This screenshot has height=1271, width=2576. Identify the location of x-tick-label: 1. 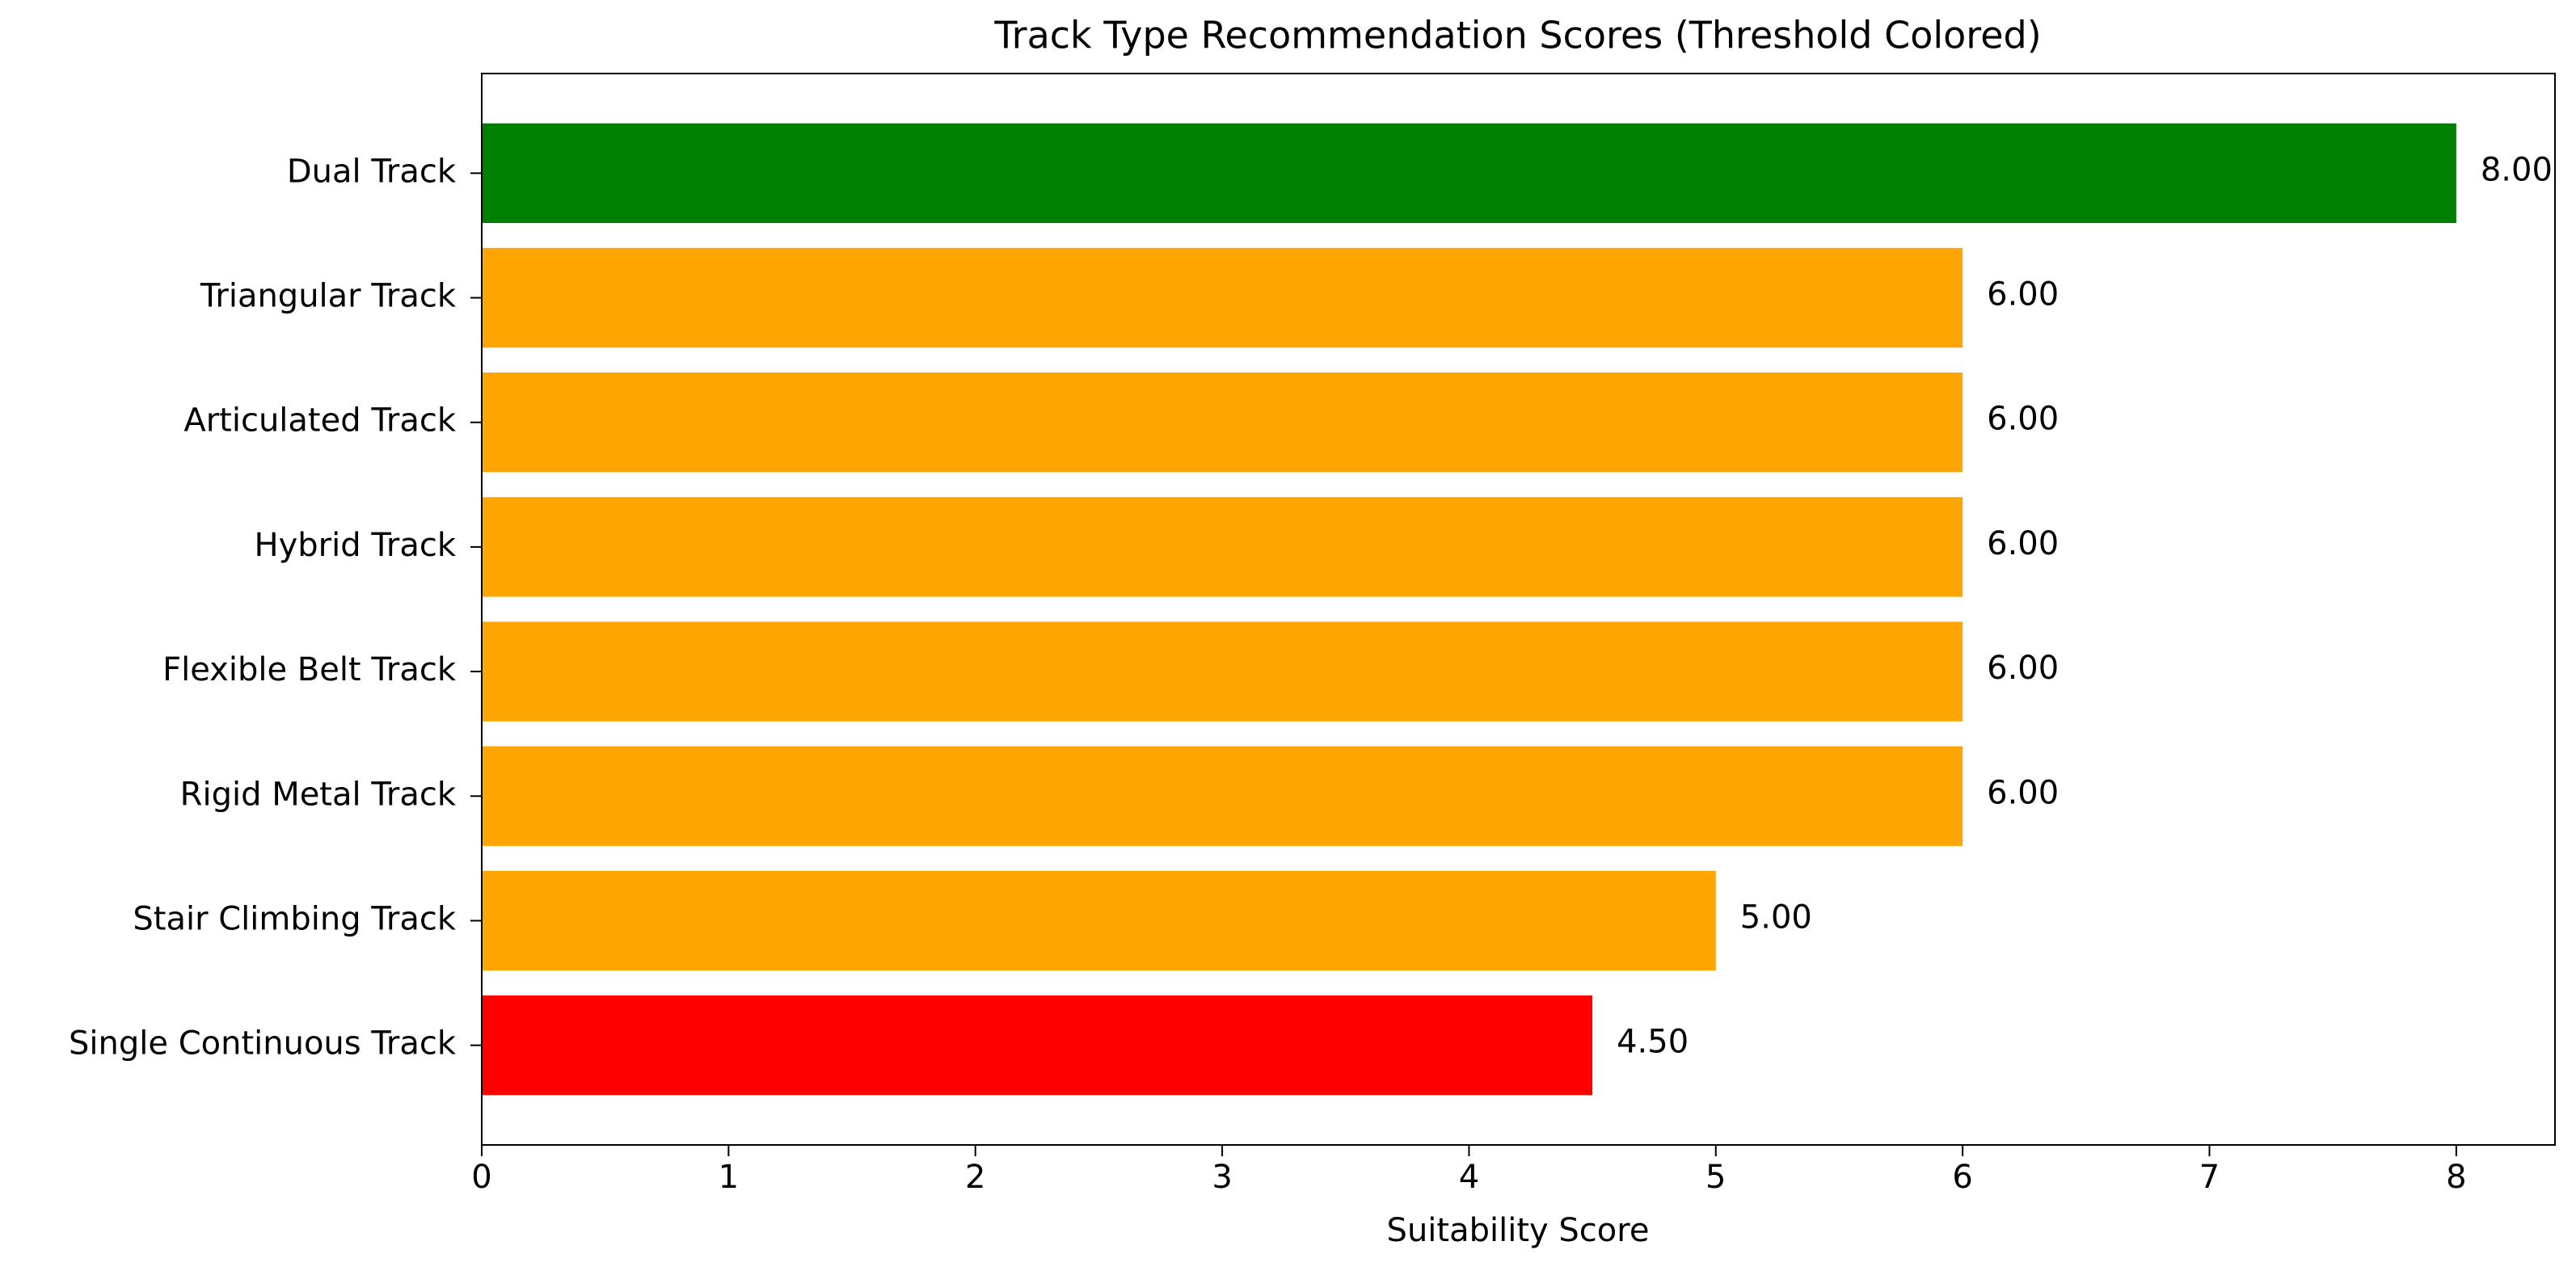
(729, 1177).